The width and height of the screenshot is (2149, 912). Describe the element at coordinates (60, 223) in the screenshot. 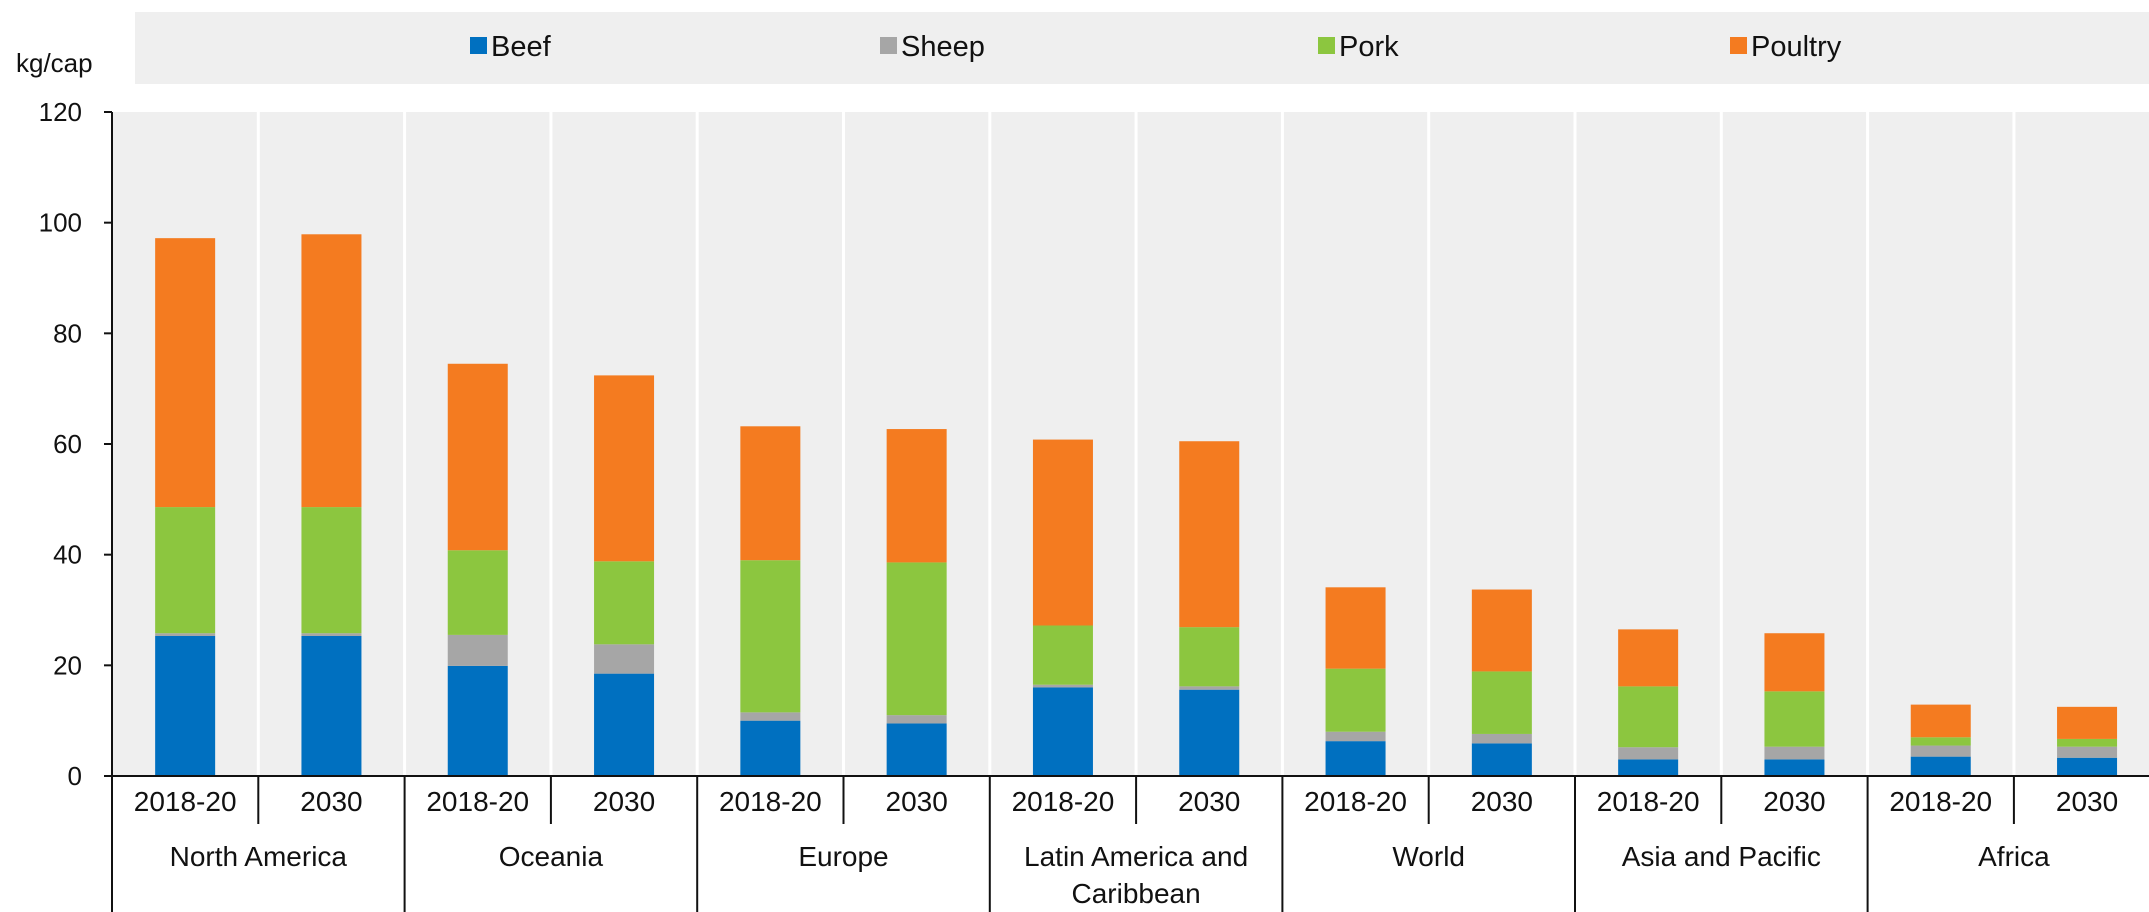

I see `y-tick-label: 100` at that location.